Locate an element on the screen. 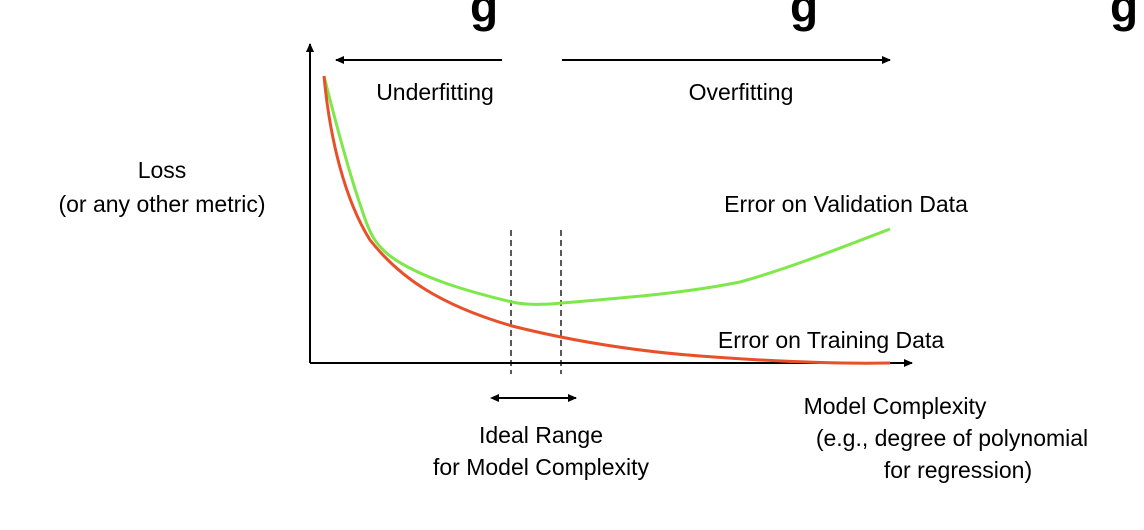 Image resolution: width=1144 pixels, height=530 pixels. title-letter-g2: g is located at coordinates (804, 16).